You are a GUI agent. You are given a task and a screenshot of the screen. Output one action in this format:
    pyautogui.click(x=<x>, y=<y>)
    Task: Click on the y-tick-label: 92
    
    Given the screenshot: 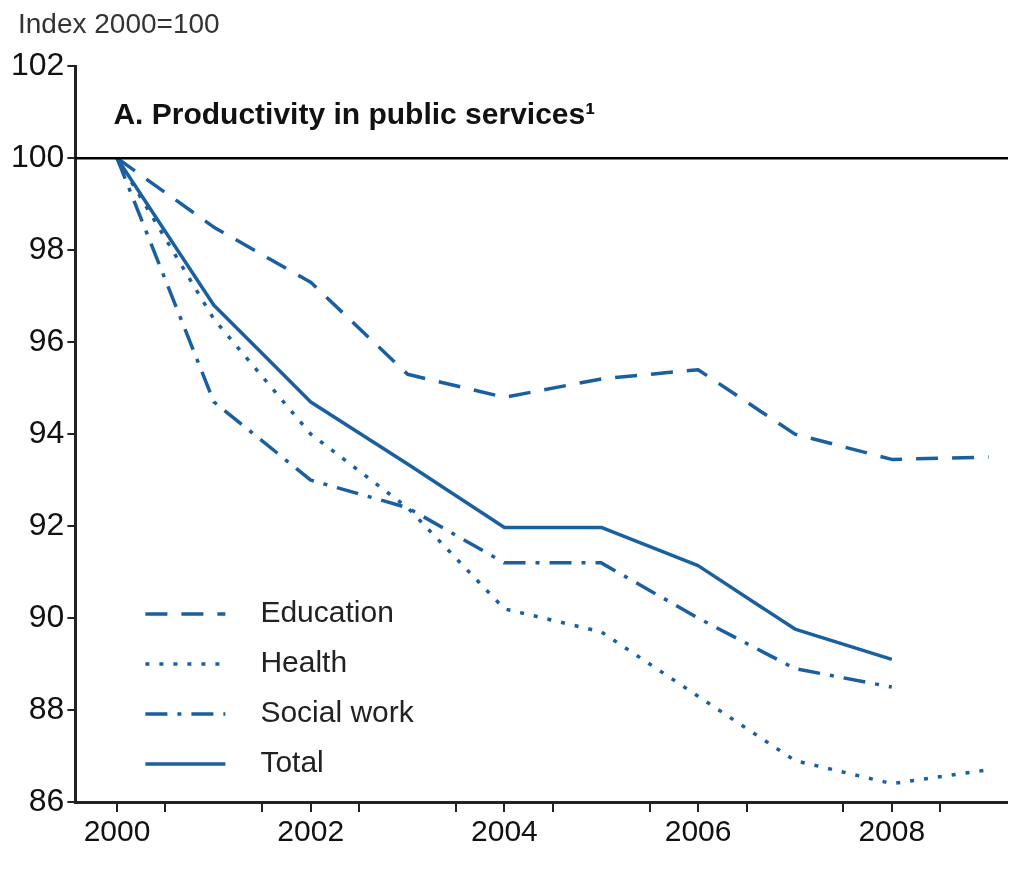 What is the action you would take?
    pyautogui.click(x=46, y=523)
    